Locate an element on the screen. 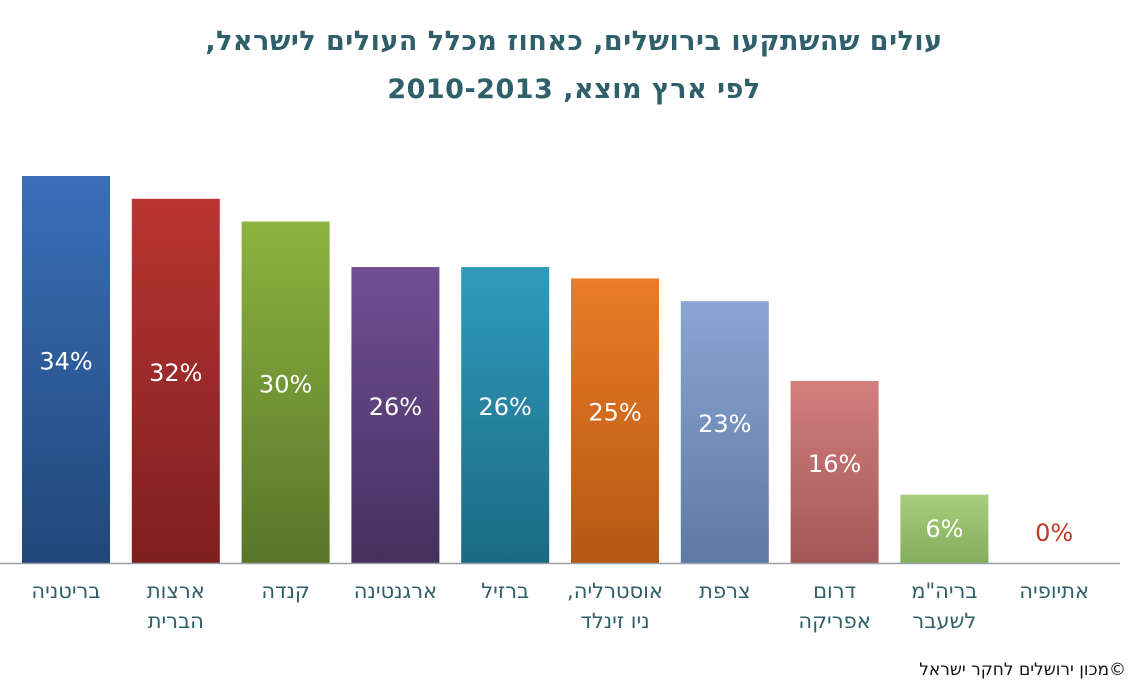  data-label-2: 30% is located at coordinates (285, 384).